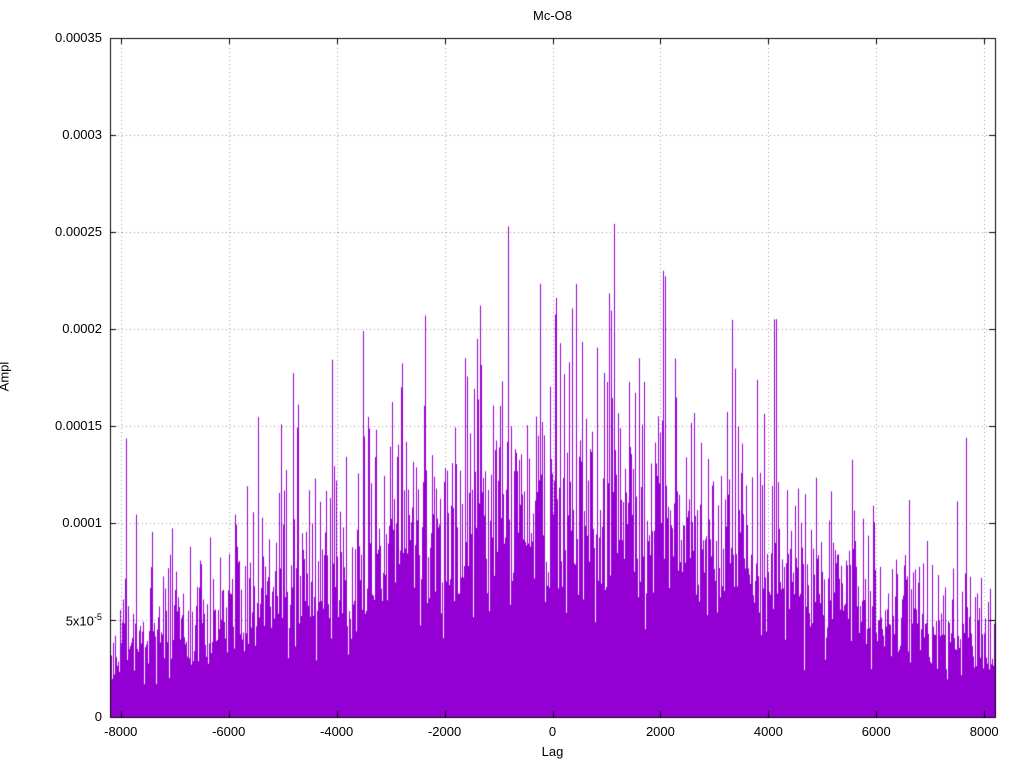 The image size is (1024, 768). Describe the element at coordinates (660, 731) in the screenshot. I see `x-tick-label: 2000` at that location.